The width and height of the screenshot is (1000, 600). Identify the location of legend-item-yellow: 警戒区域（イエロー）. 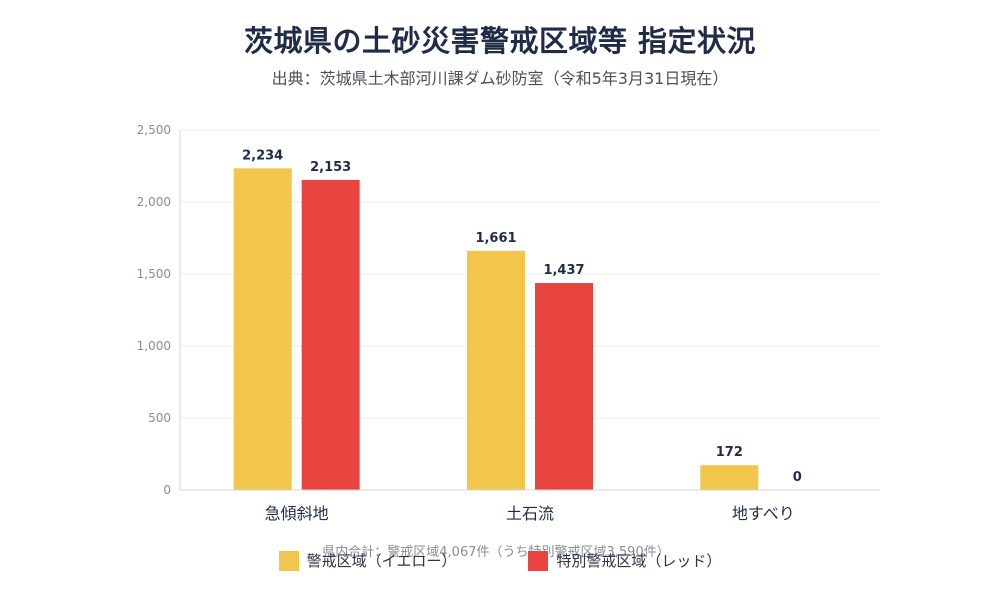
(367, 560).